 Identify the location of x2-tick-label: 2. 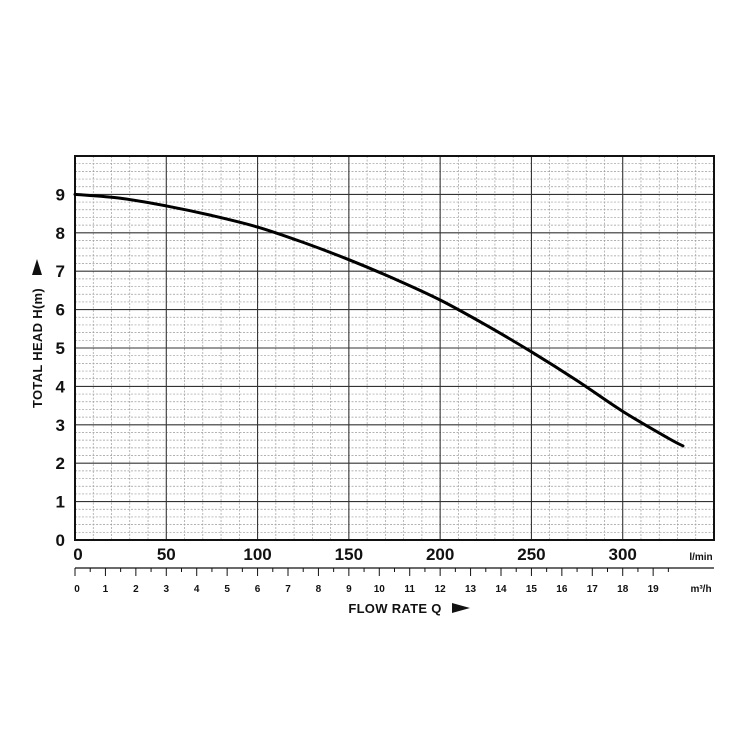
(136, 589).